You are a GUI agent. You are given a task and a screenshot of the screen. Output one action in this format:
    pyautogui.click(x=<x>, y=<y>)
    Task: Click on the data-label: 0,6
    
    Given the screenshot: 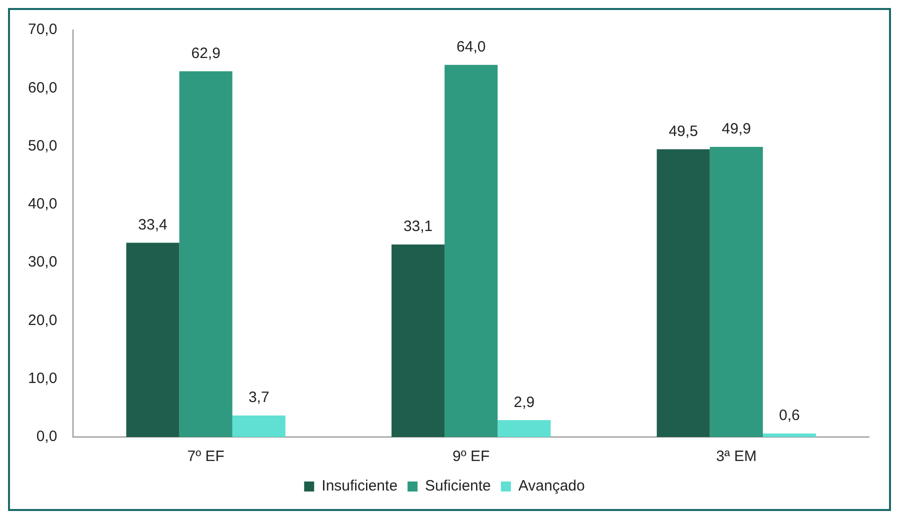 What is the action you would take?
    pyautogui.click(x=789, y=415)
    